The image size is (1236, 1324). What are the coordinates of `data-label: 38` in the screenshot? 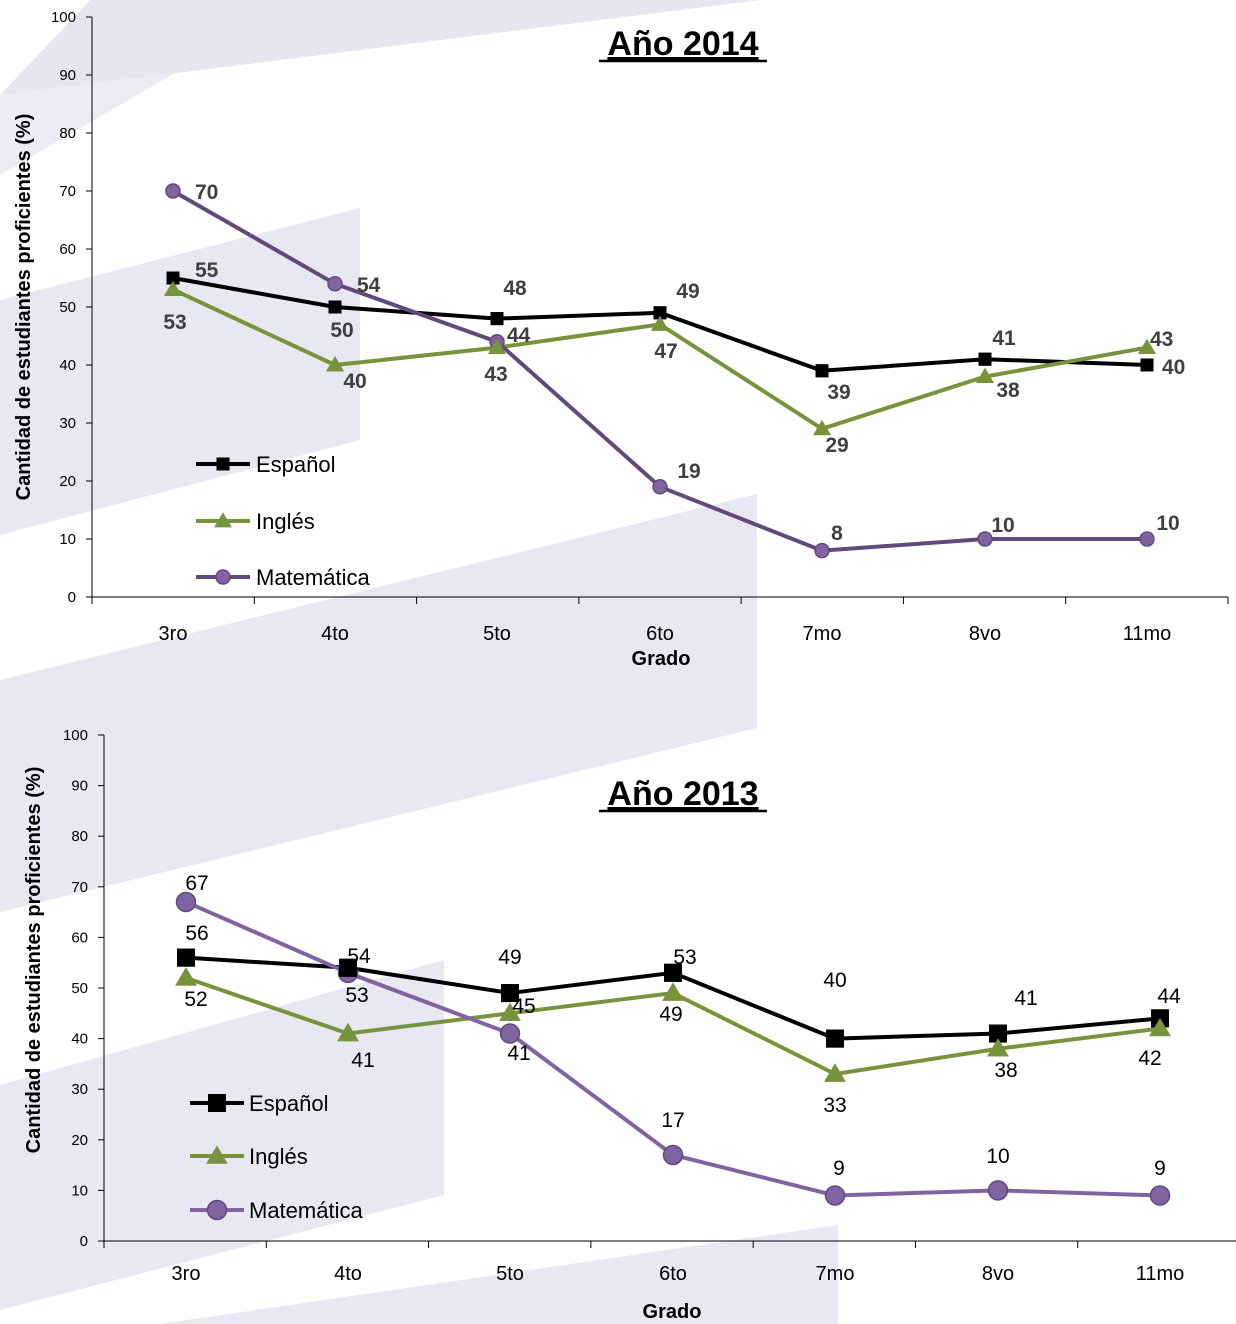 It's located at (1008, 390).